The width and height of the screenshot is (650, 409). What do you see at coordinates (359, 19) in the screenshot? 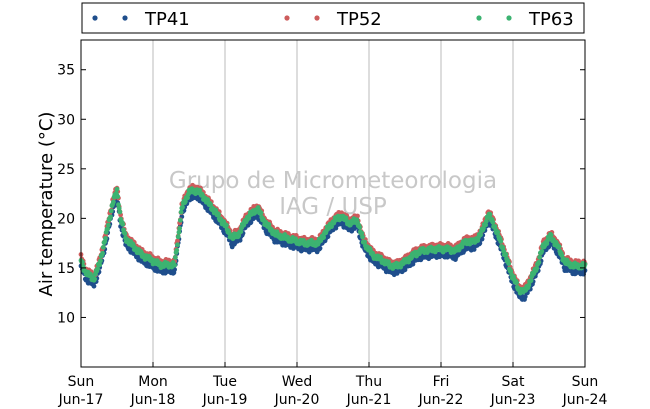
I see `legend-label: TP52` at bounding box center [359, 19].